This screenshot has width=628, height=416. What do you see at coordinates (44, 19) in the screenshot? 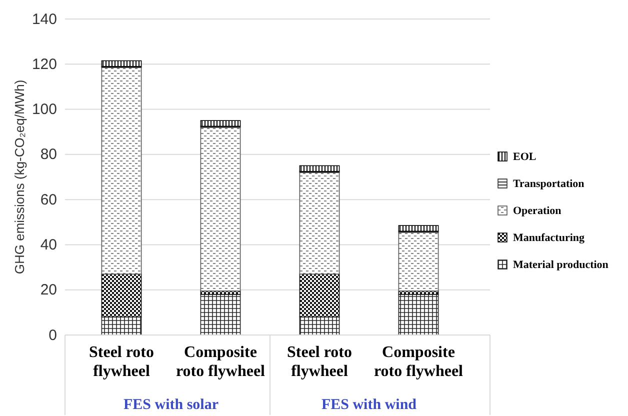
I see `y-tick-label: 140` at bounding box center [44, 19].